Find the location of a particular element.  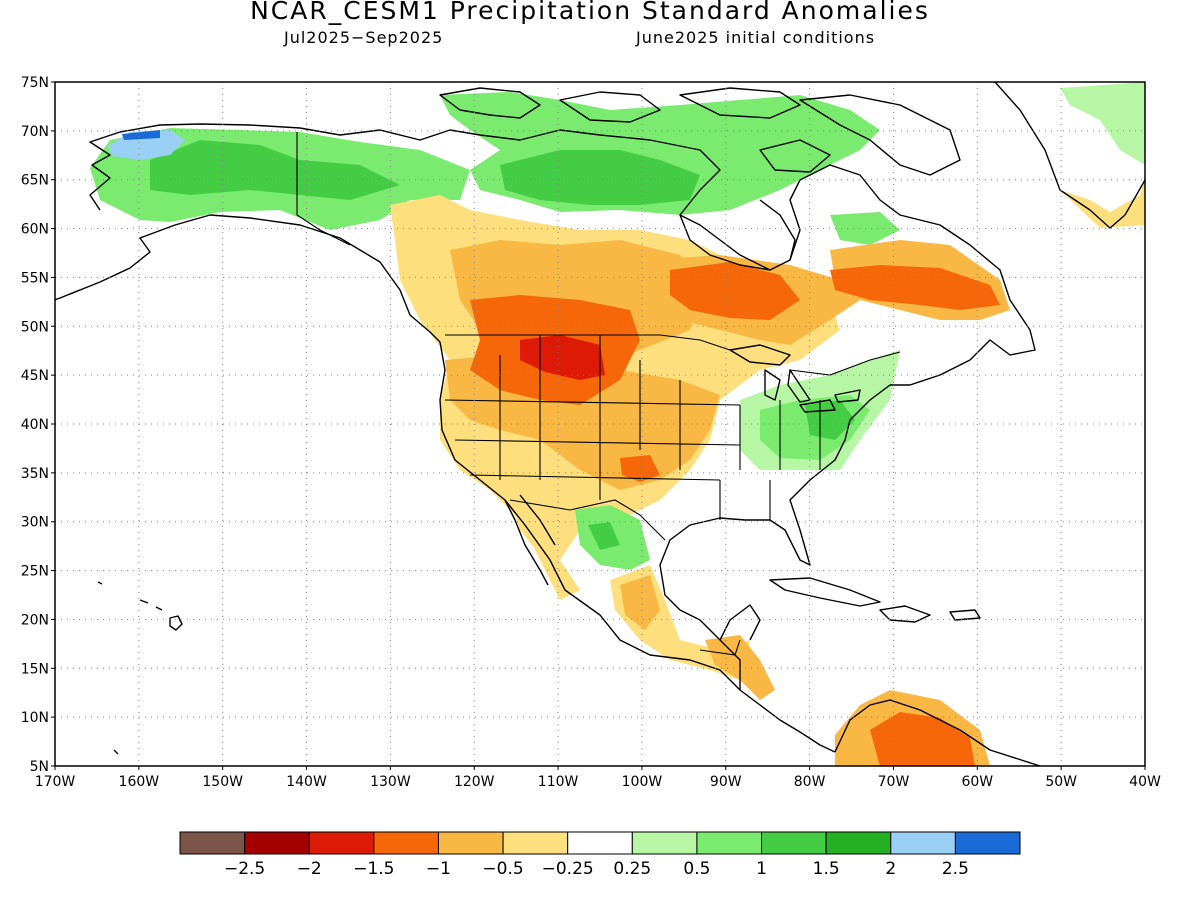

coast-alaska is located at coordinates (250, 233).